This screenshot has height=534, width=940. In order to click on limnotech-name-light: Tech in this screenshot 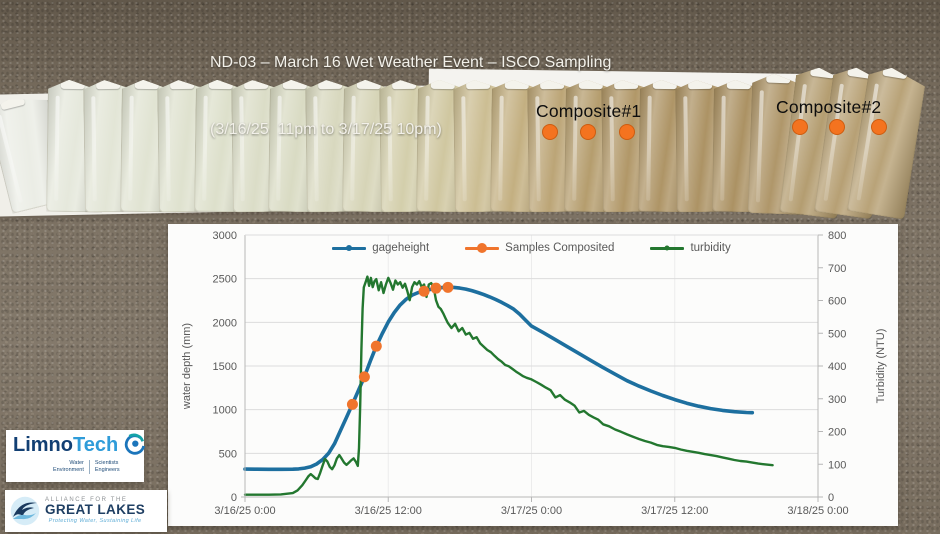, I will do `click(96, 444)`.